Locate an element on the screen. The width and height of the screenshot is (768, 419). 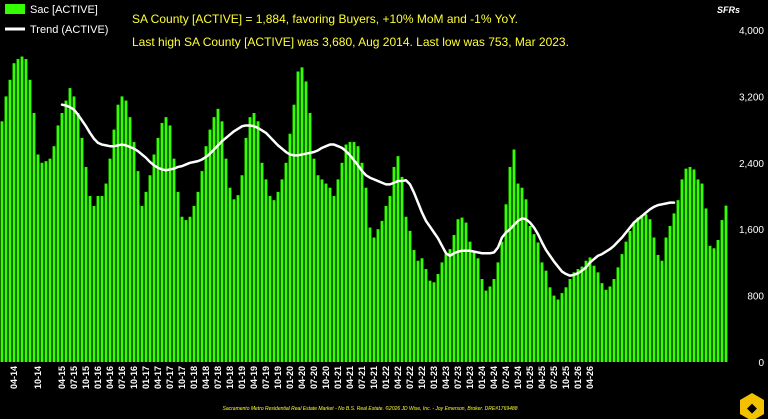
x-tick-label: 04-19 is located at coordinates (254, 377).